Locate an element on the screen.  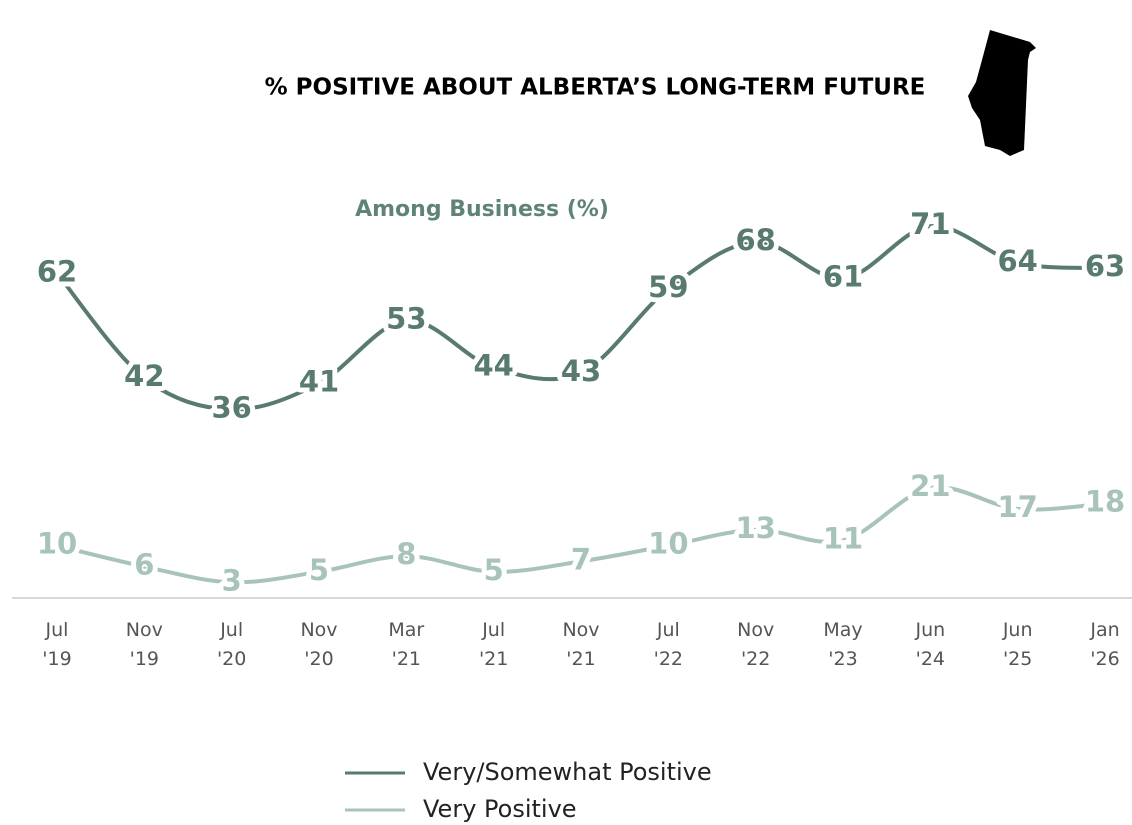
data-label: 8 is located at coordinates (406, 554).